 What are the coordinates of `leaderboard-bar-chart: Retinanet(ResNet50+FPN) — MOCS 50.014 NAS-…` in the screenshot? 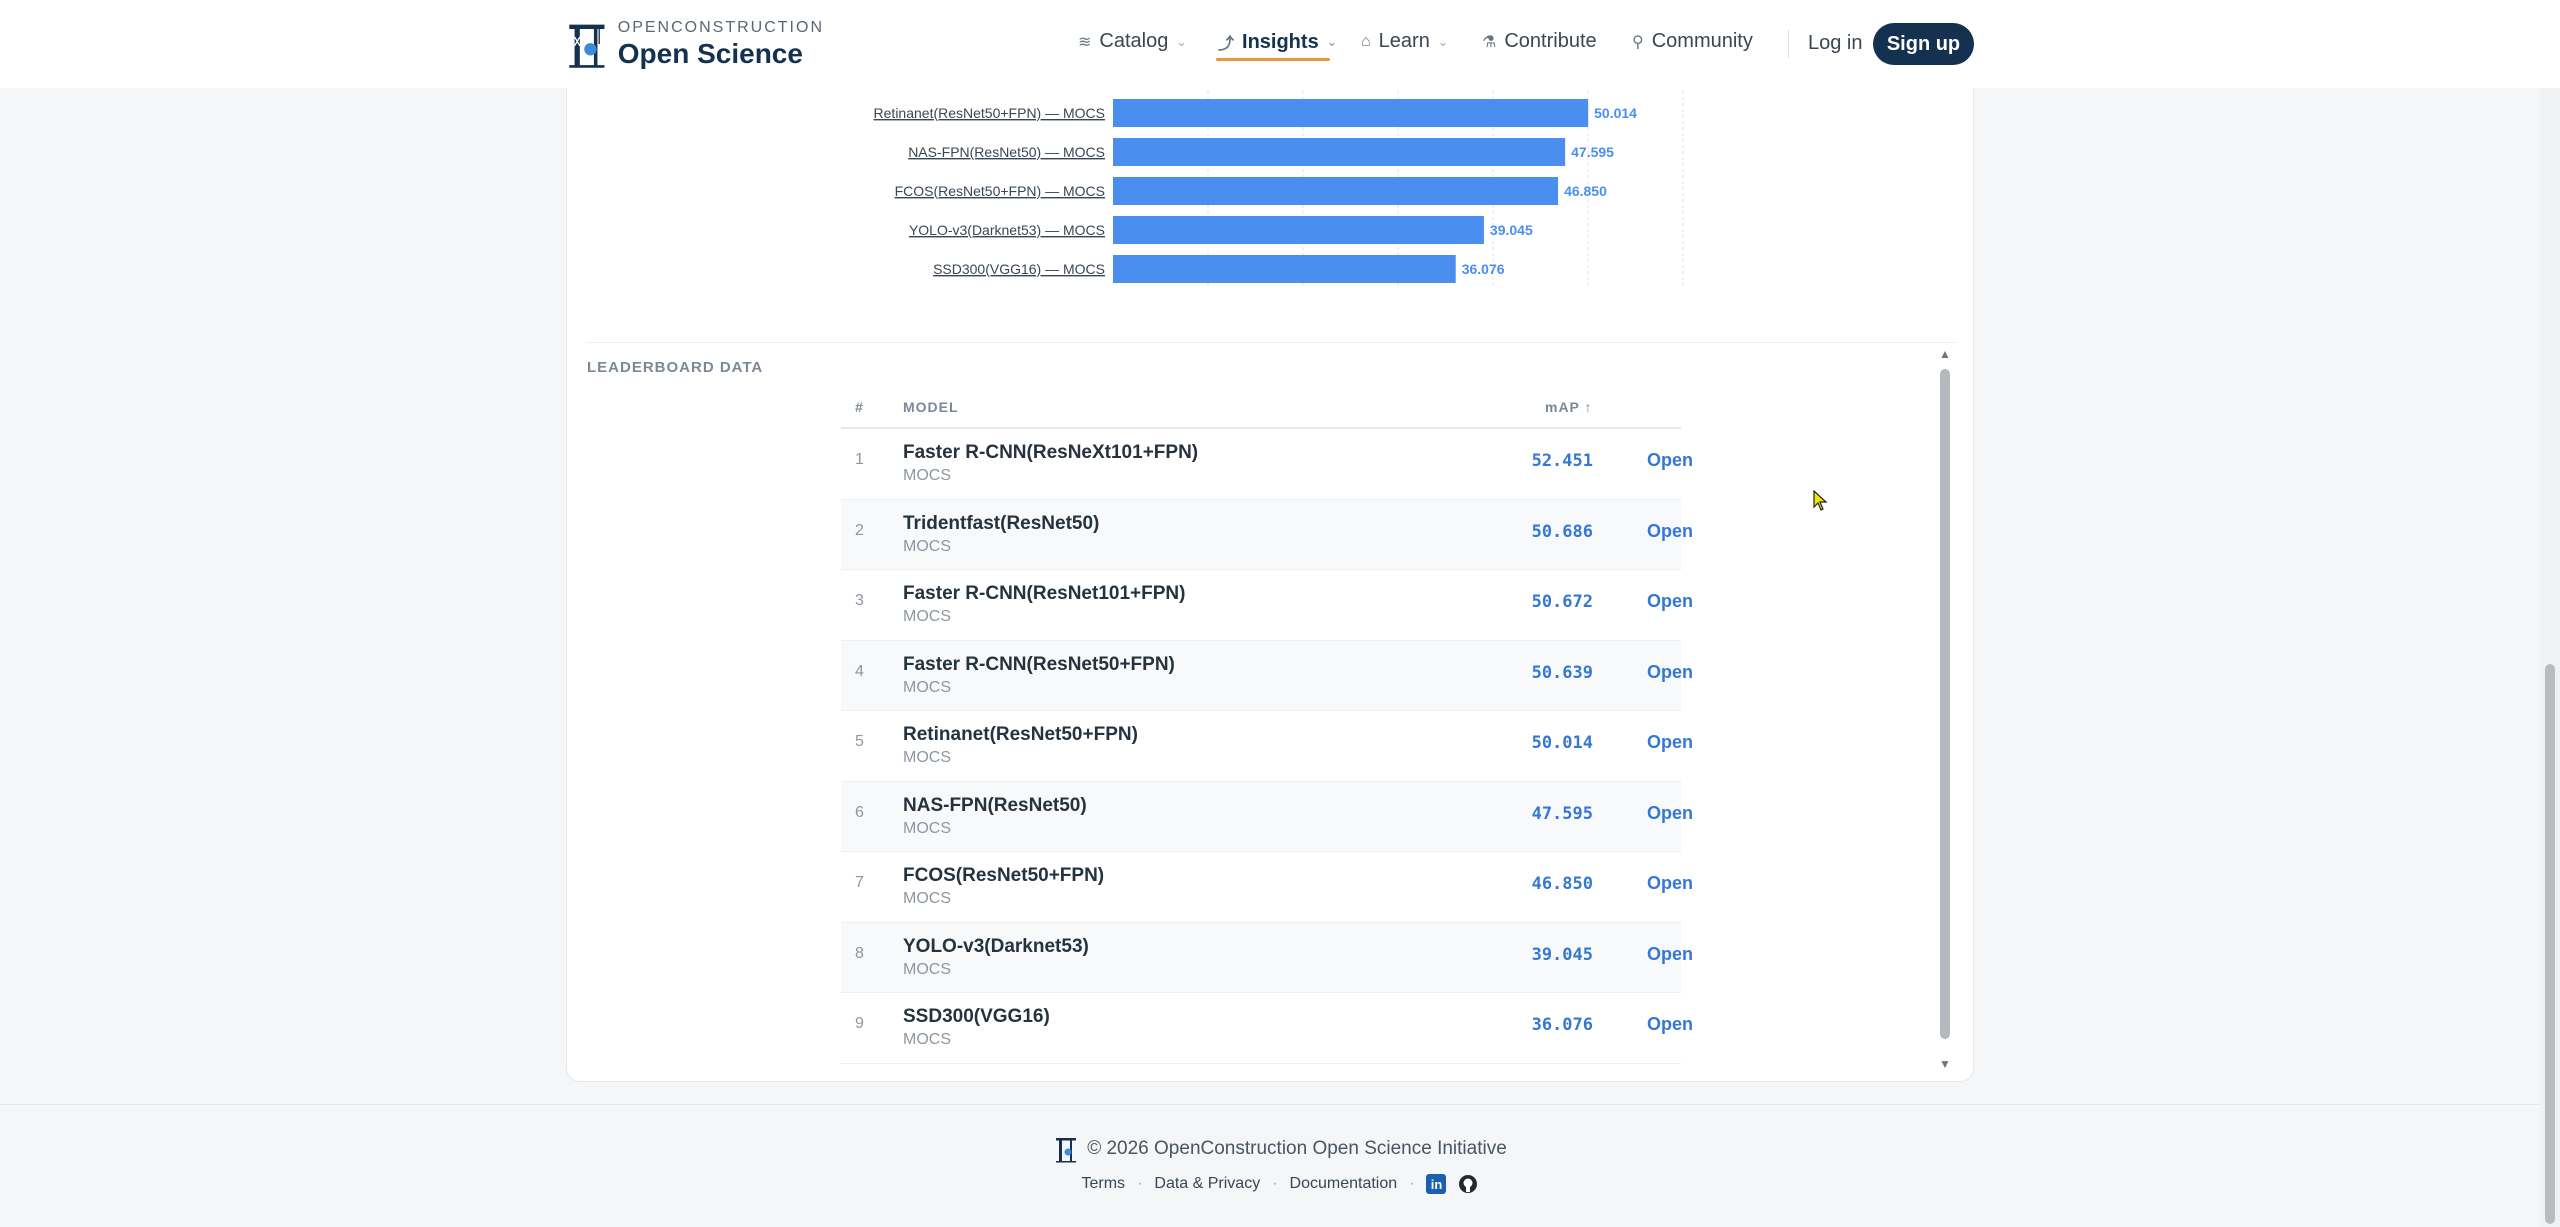 It's located at (1271, 176).